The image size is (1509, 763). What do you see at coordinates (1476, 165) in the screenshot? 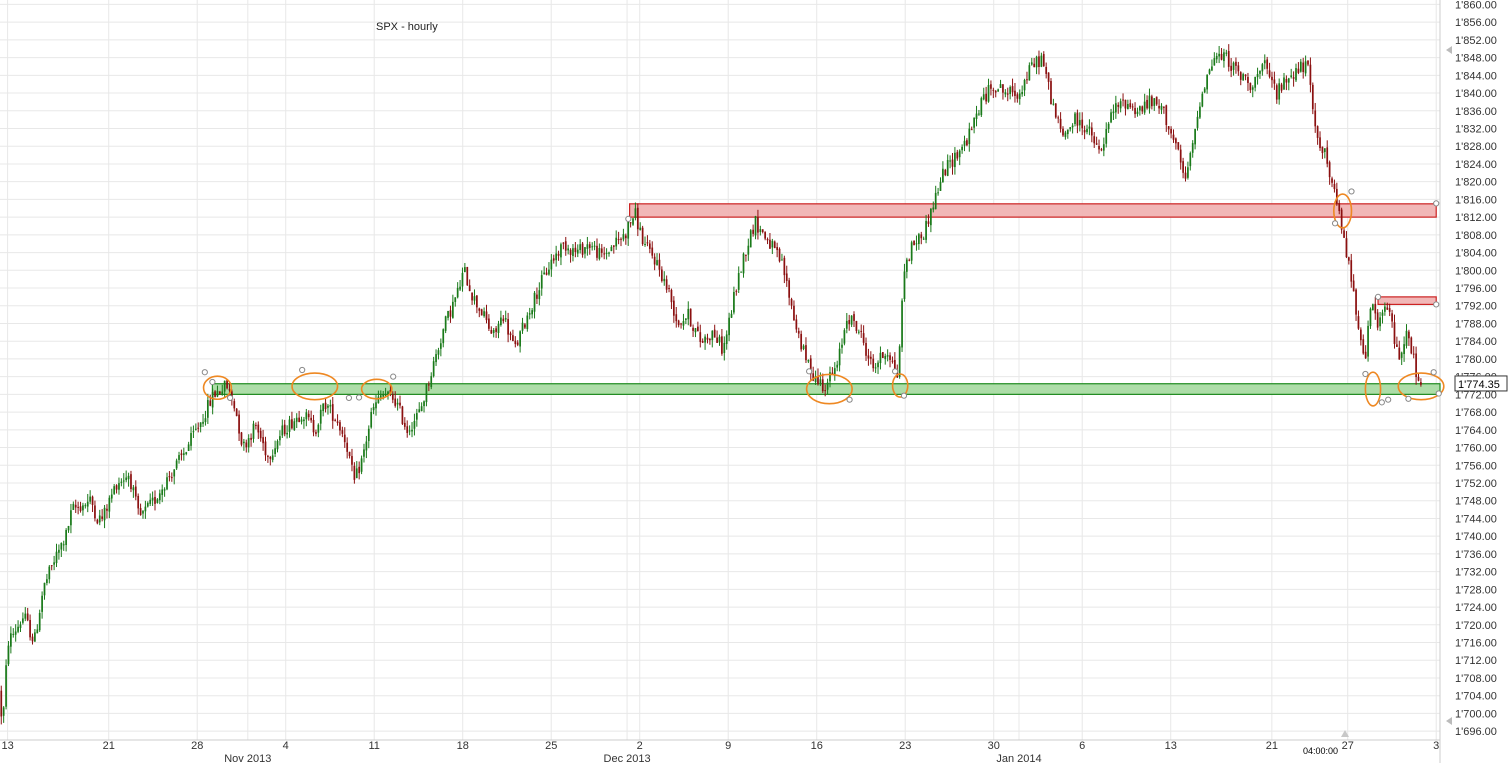
I see `y-tick-label: 1'824.00` at bounding box center [1476, 165].